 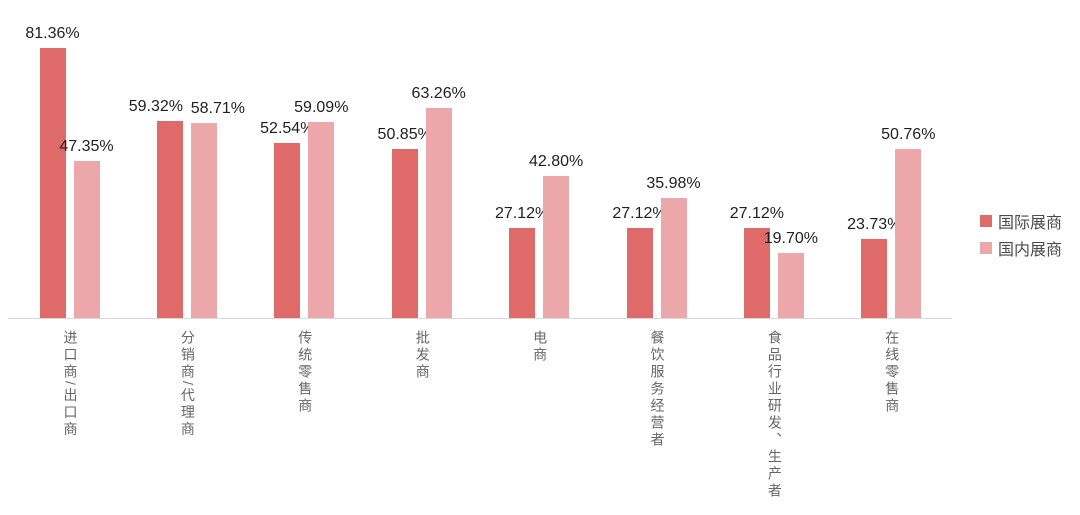 I want to click on category-label: 在线零售商, so click(x=892, y=372).